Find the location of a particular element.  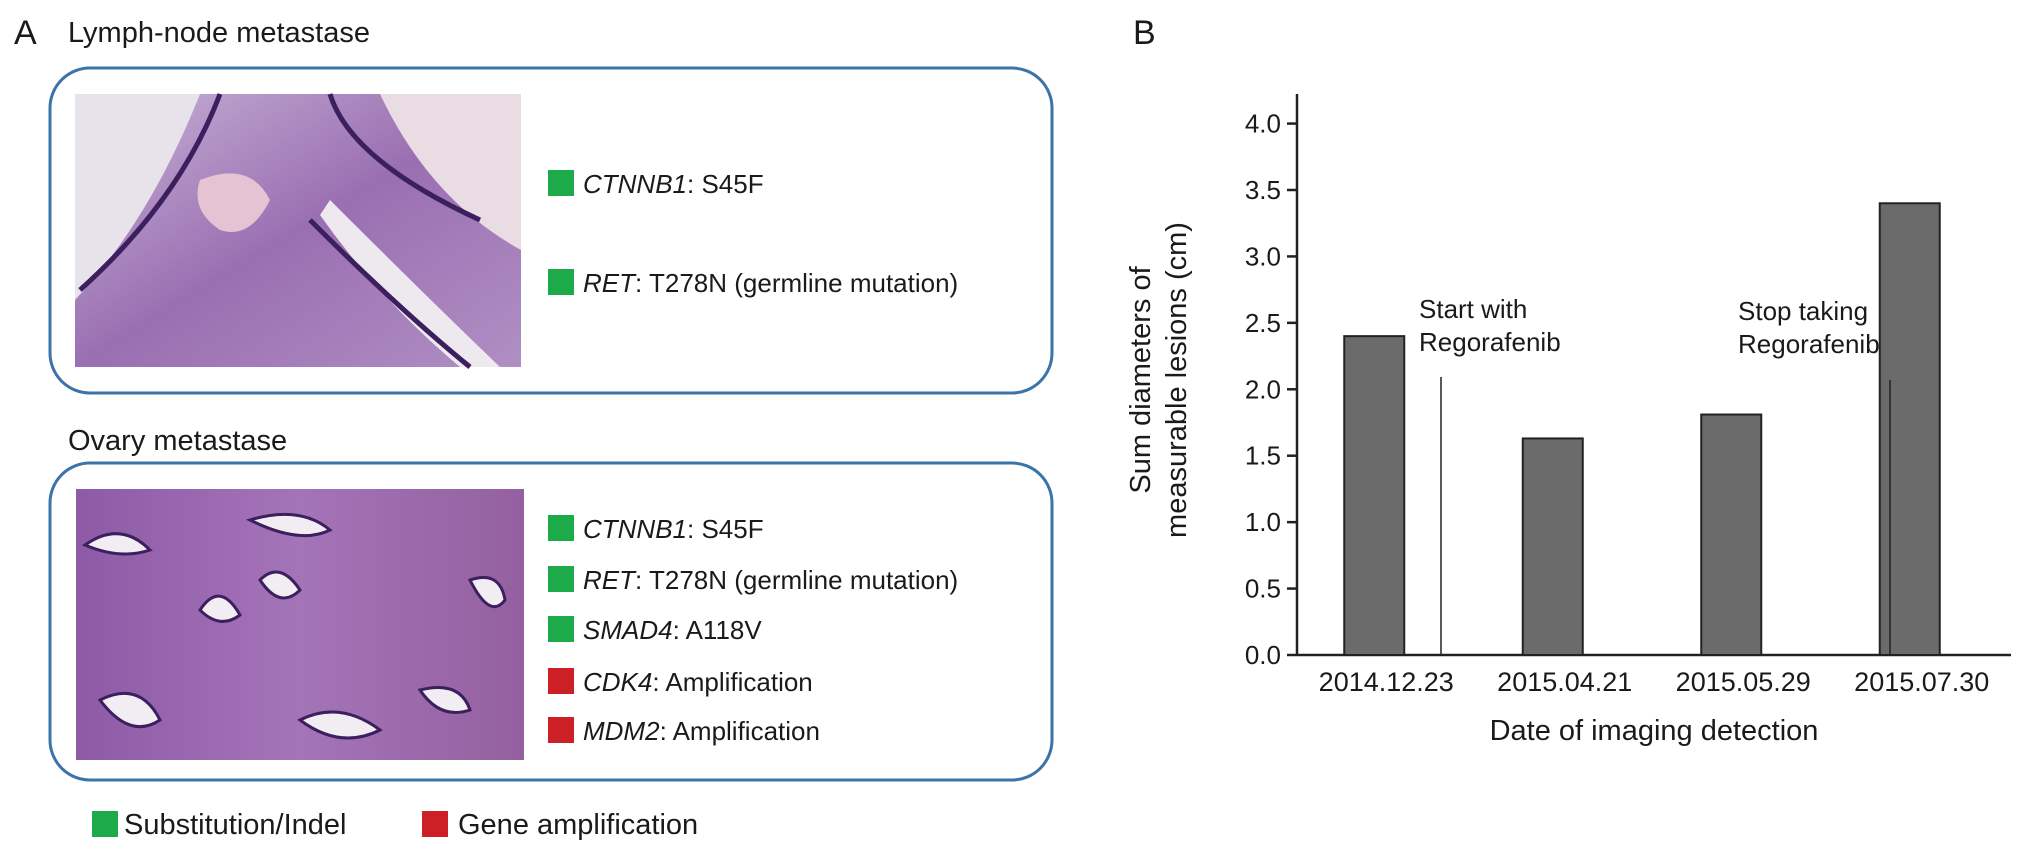

annotation: Stop taking is located at coordinates (1803, 311).